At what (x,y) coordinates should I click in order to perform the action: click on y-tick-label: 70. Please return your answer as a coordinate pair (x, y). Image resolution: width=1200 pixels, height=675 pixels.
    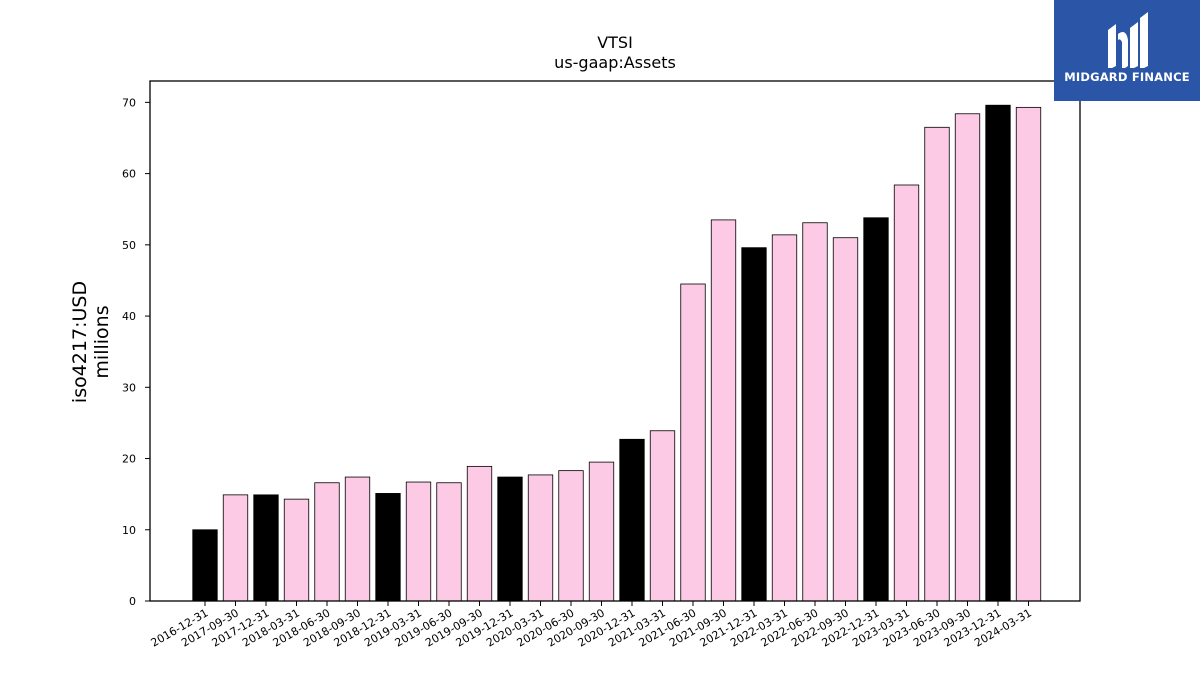
    Looking at the image, I should click on (129, 102).